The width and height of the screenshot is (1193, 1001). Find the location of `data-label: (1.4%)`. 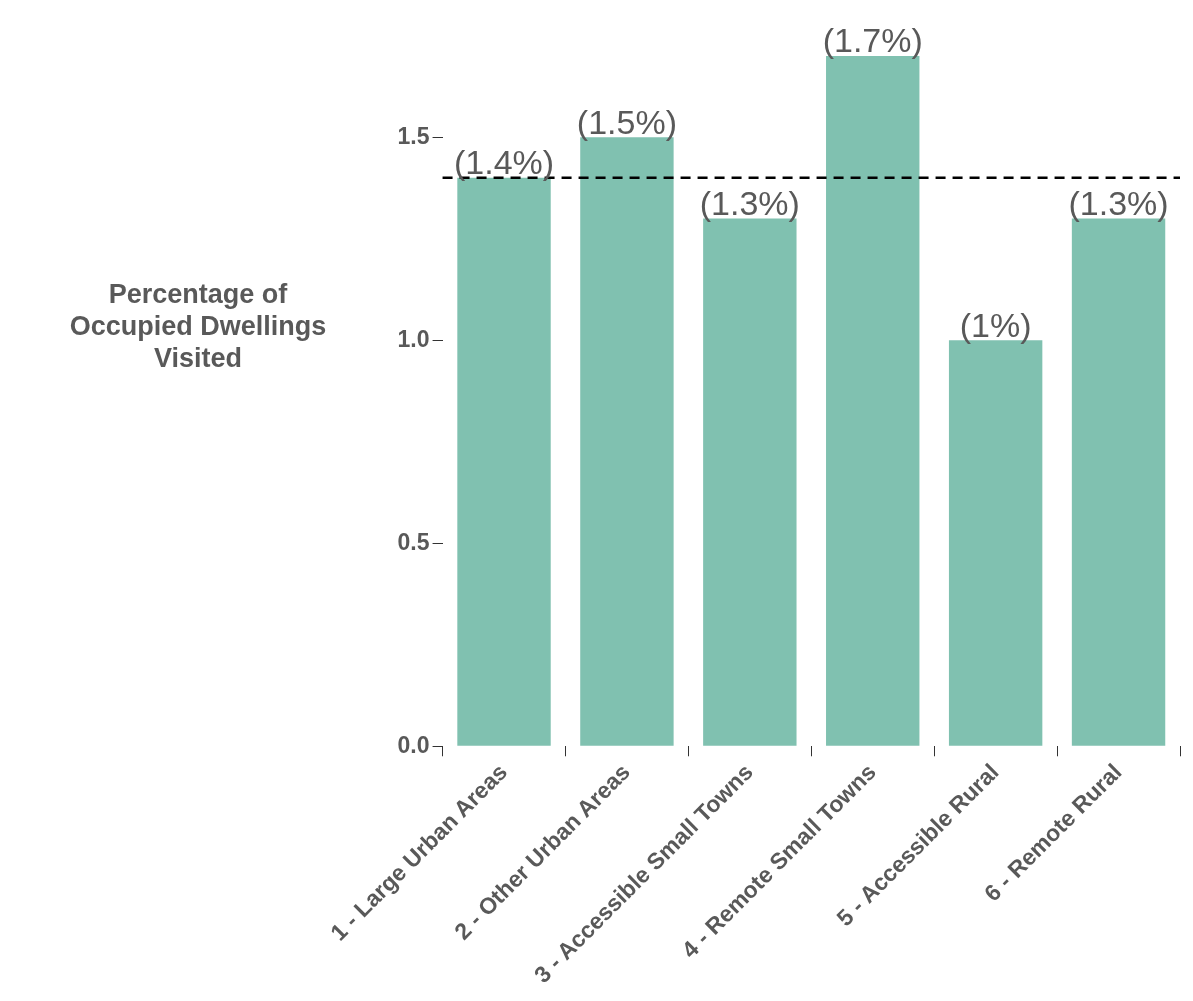

data-label: (1.4%) is located at coordinates (504, 162).